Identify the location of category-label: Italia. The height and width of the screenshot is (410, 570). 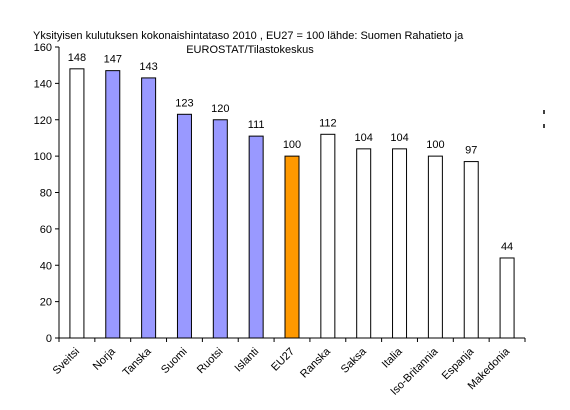
(393, 358).